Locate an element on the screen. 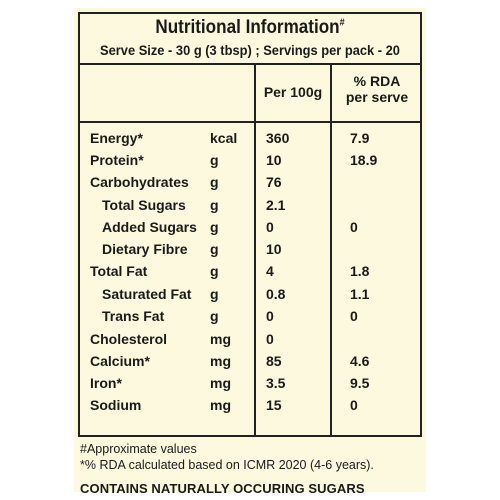 The height and width of the screenshot is (500, 500). divider-col-rda is located at coordinates (331, 249).